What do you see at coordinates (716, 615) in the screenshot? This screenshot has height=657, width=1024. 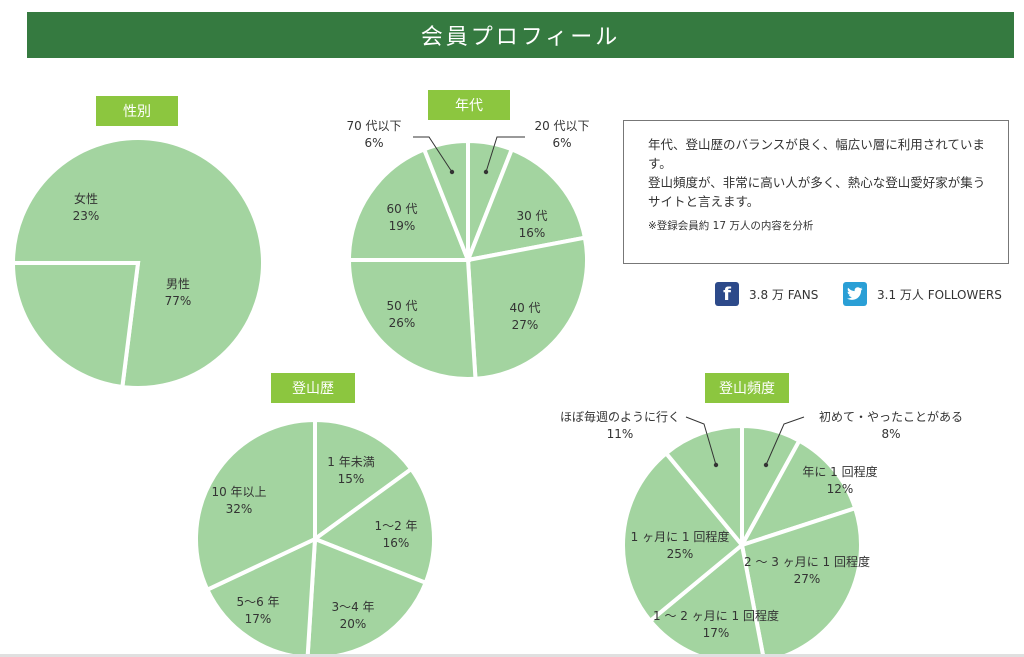 I see `slice-label: 1 〜 2 ヶ月に 1 回程度` at bounding box center [716, 615].